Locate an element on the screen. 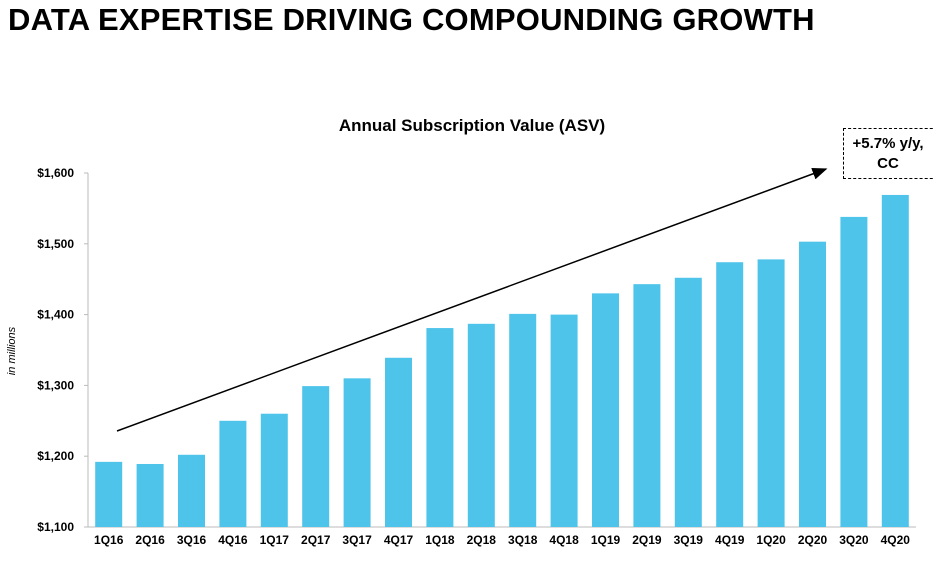 The height and width of the screenshot is (566, 934). bar-1Q20 is located at coordinates (771, 393).